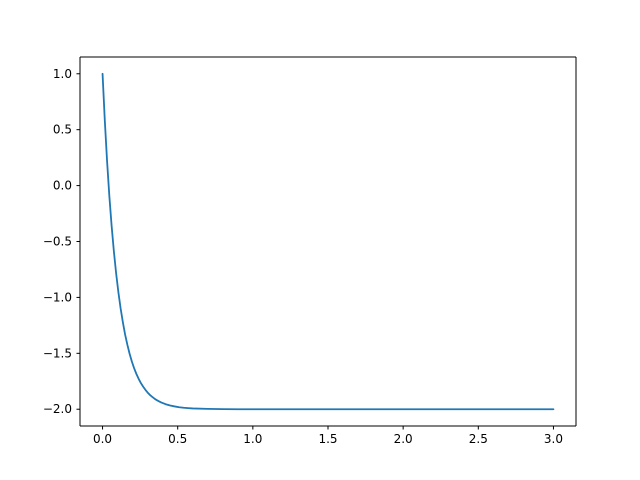  Describe the element at coordinates (57, 297) in the screenshot. I see `y-tick-label: −1.0` at that location.